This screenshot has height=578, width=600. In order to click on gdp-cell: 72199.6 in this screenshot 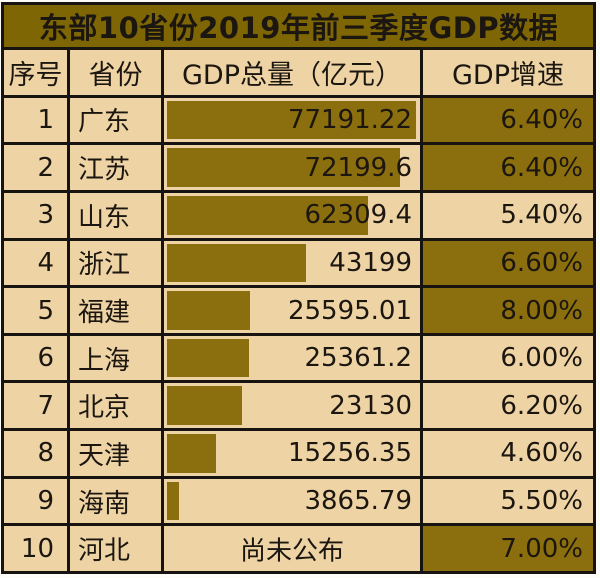, I will do `click(293, 167)`.